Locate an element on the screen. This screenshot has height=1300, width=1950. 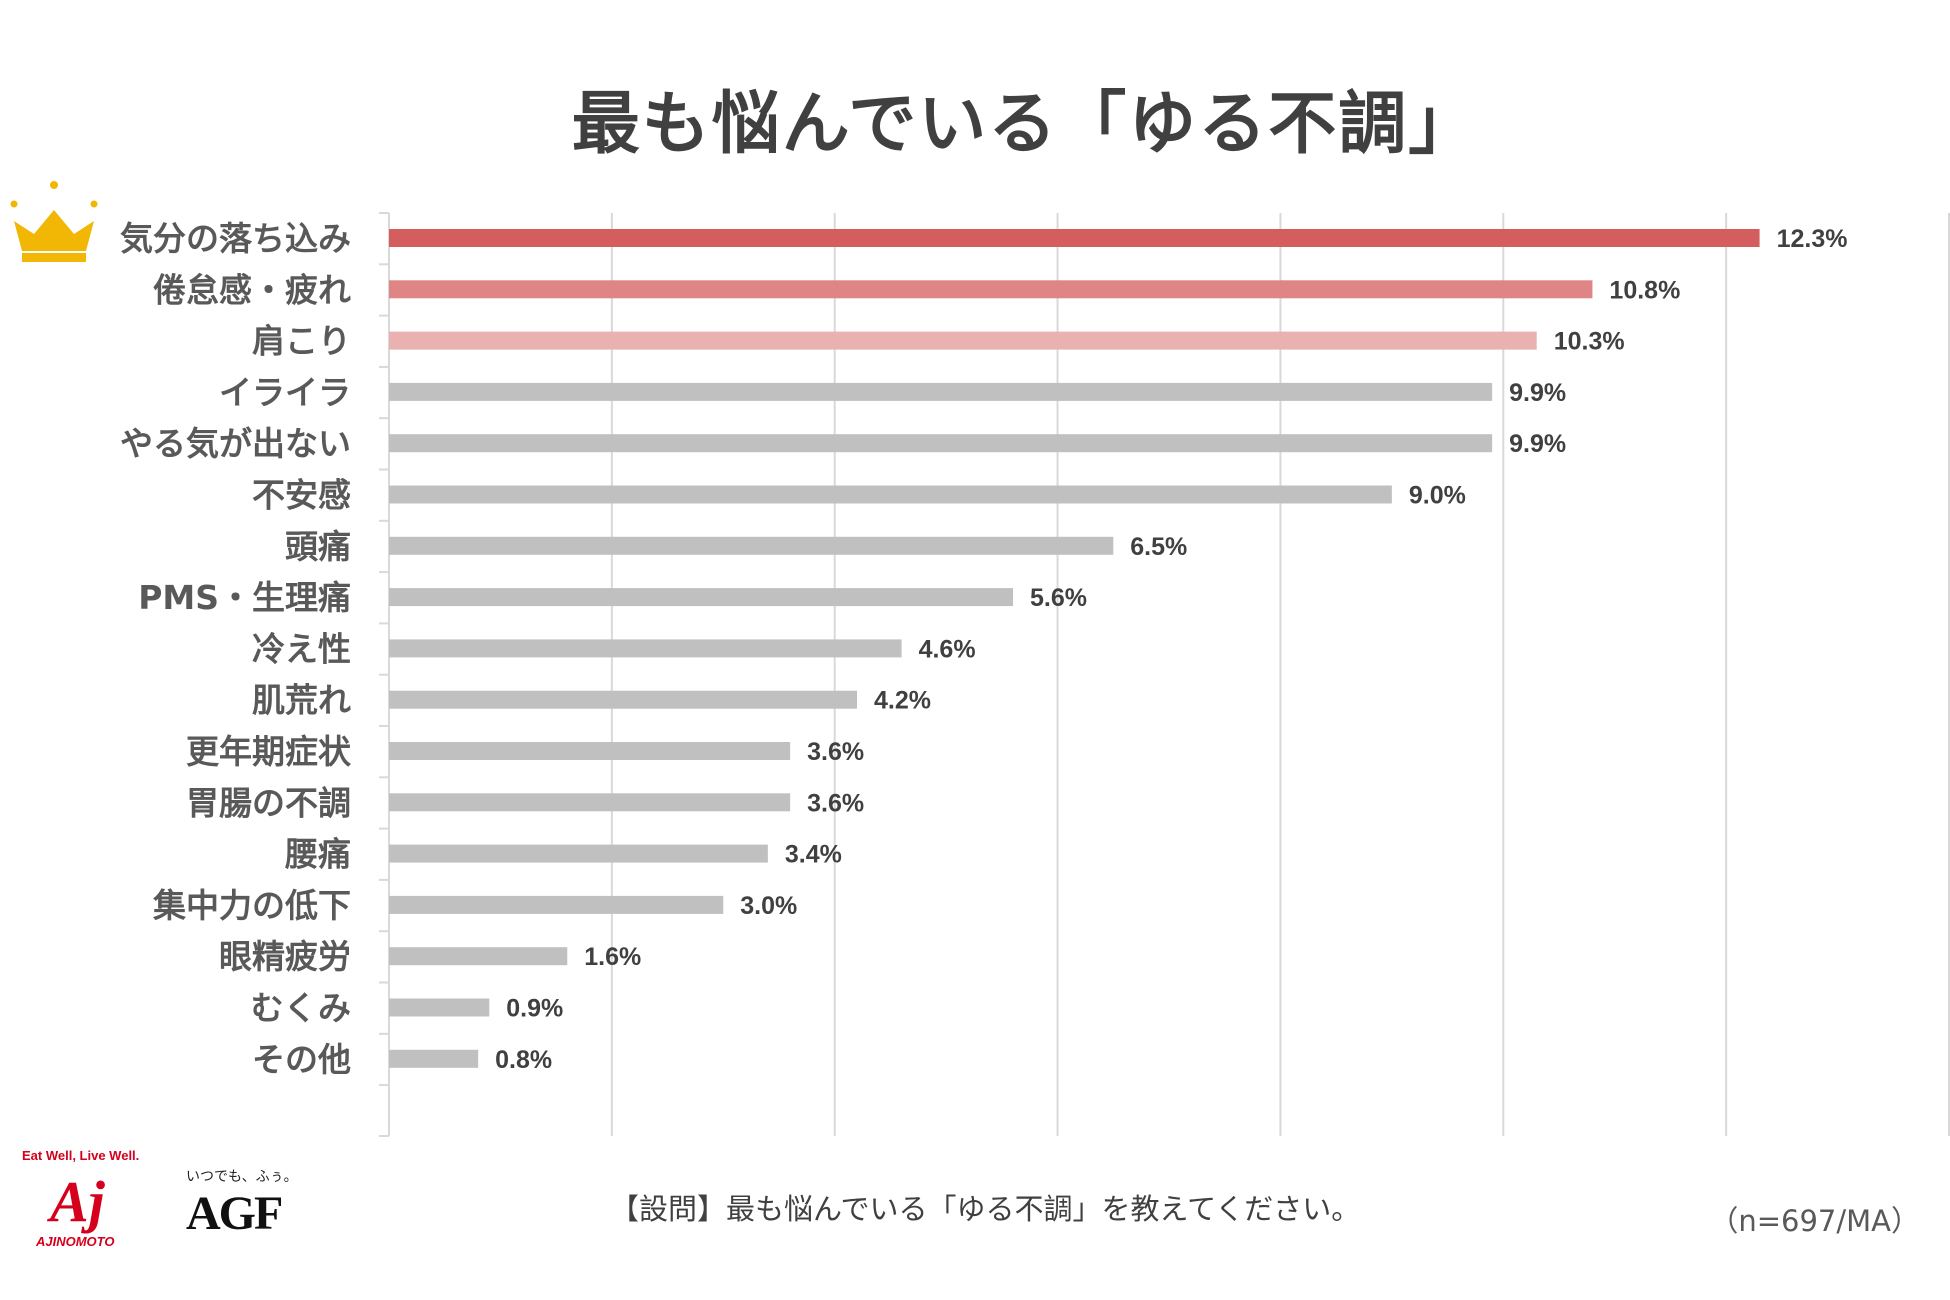
category-label: むくみ is located at coordinates (301, 1008).